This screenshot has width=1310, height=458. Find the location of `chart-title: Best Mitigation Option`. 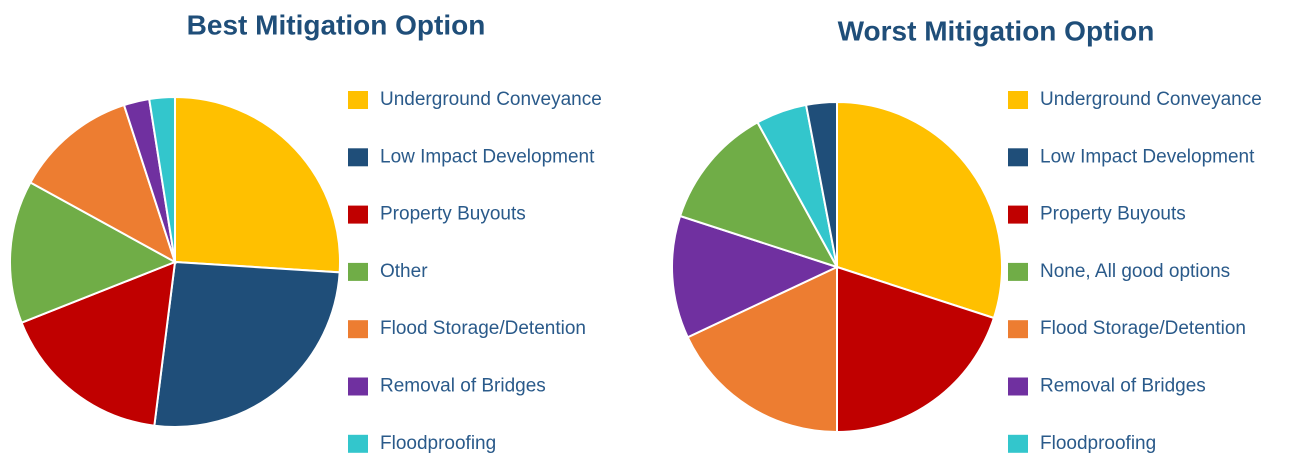

chart-title: Best Mitigation Option is located at coordinates (336, 24).